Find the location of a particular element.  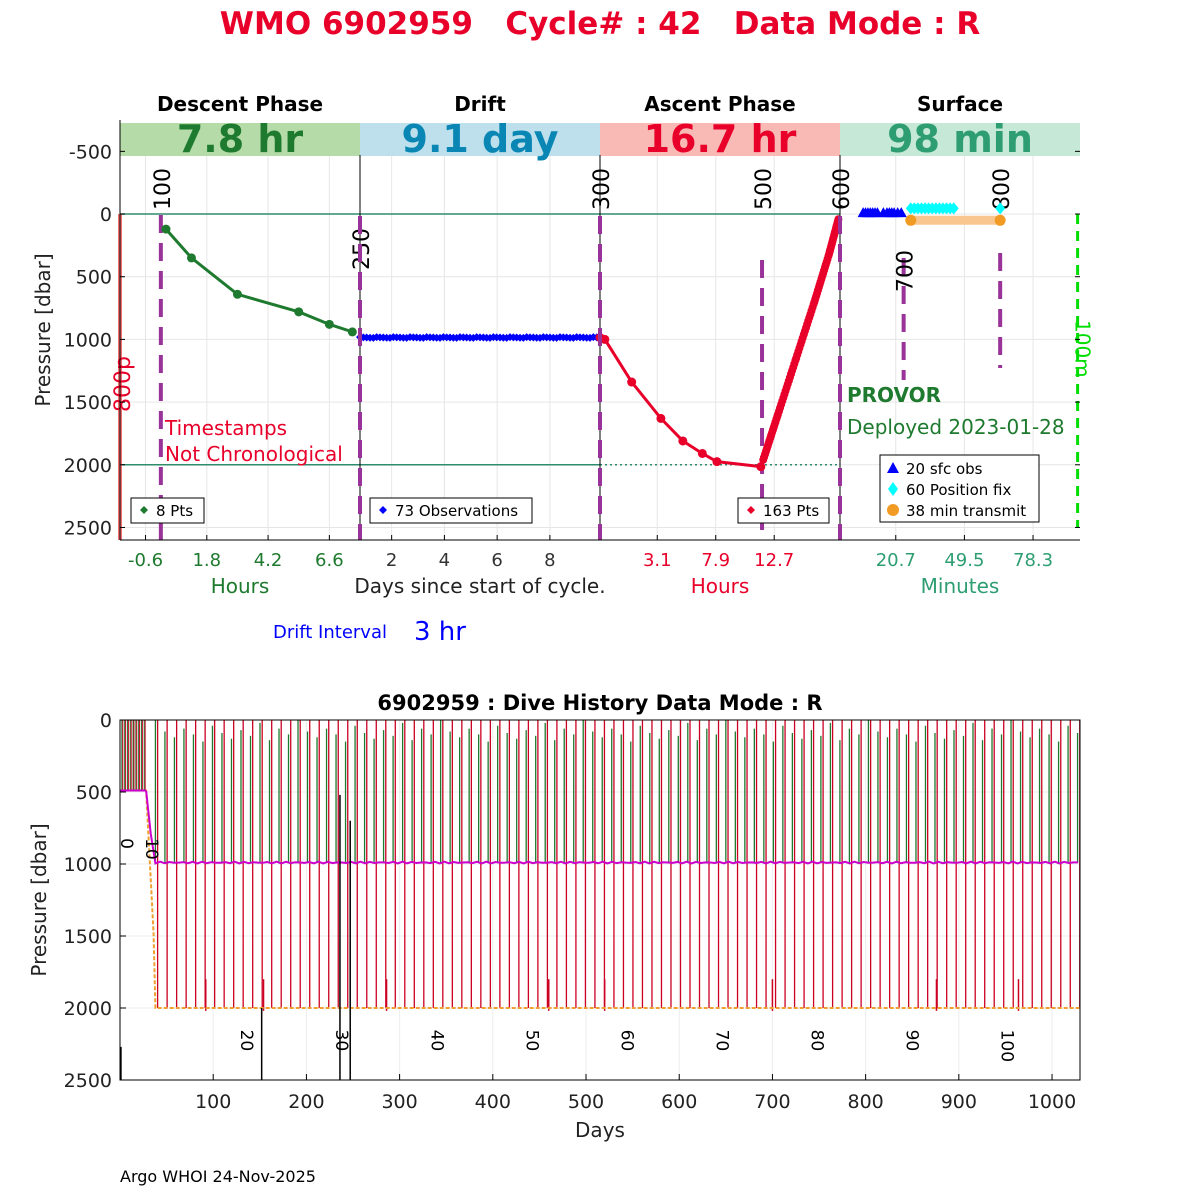

y-axis-label: Pressure [dbar] is located at coordinates (43, 329).